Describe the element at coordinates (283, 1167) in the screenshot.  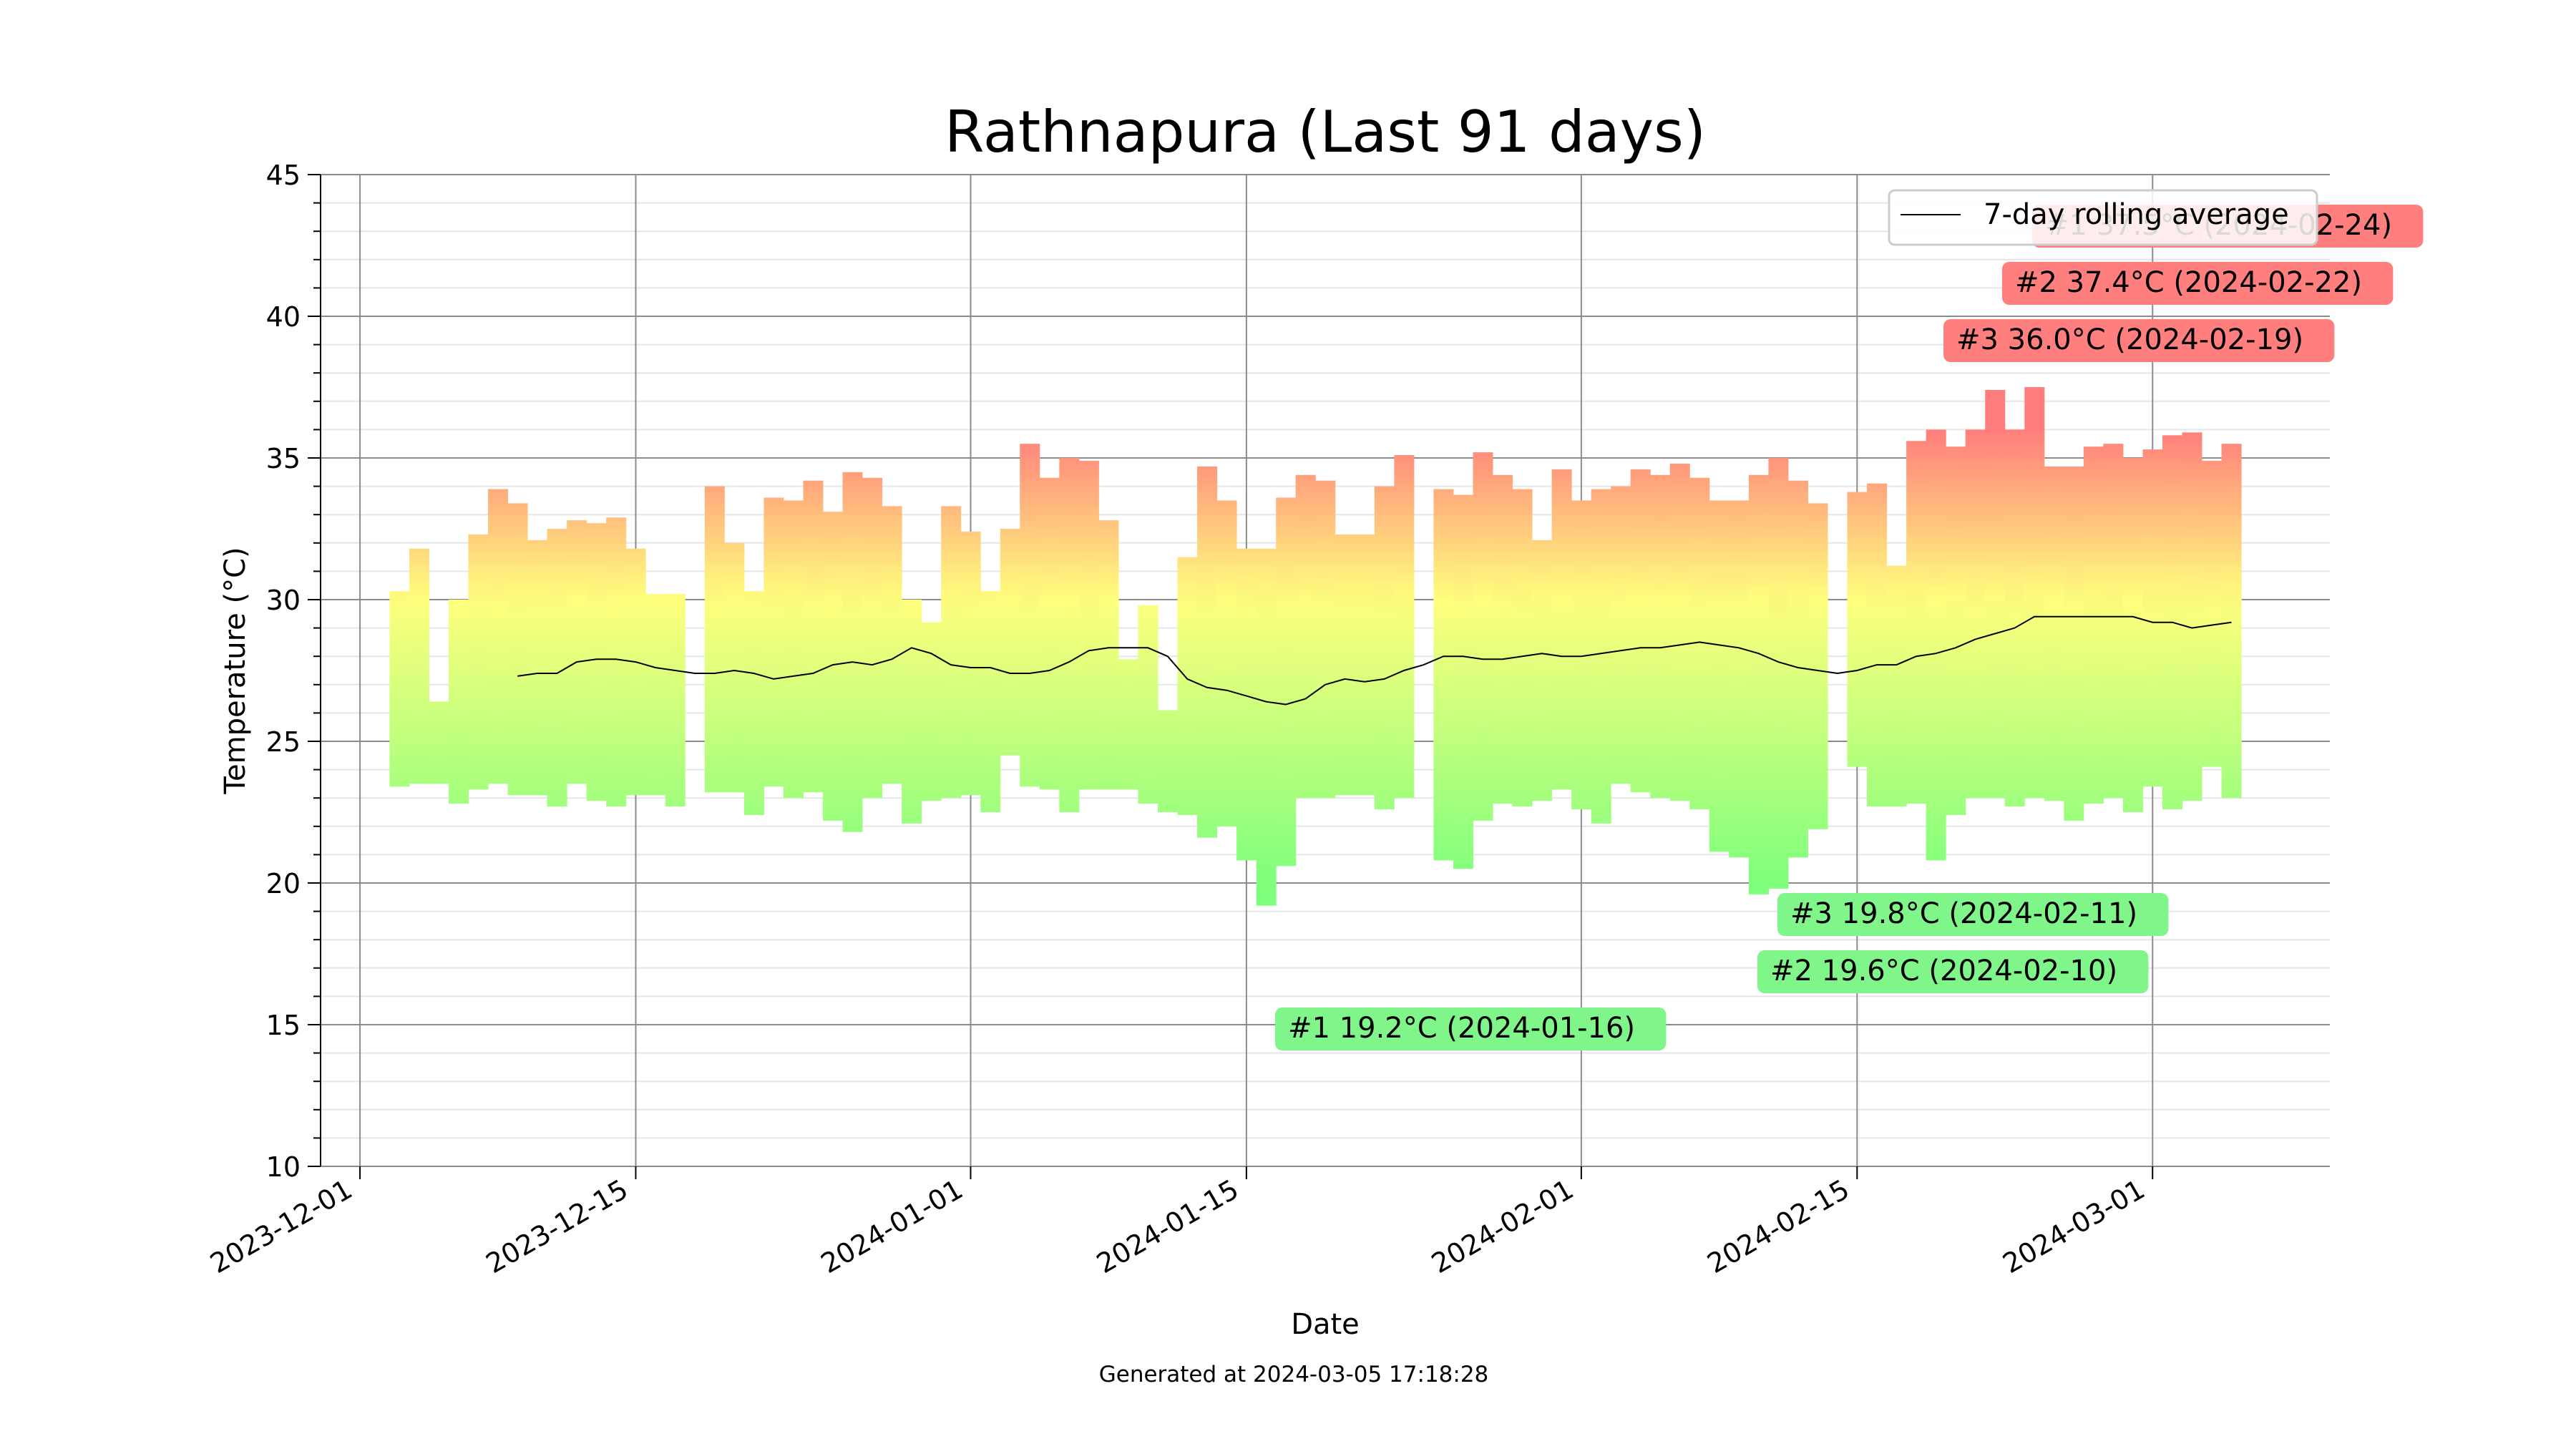
I see `y-tick-label: 10` at that location.